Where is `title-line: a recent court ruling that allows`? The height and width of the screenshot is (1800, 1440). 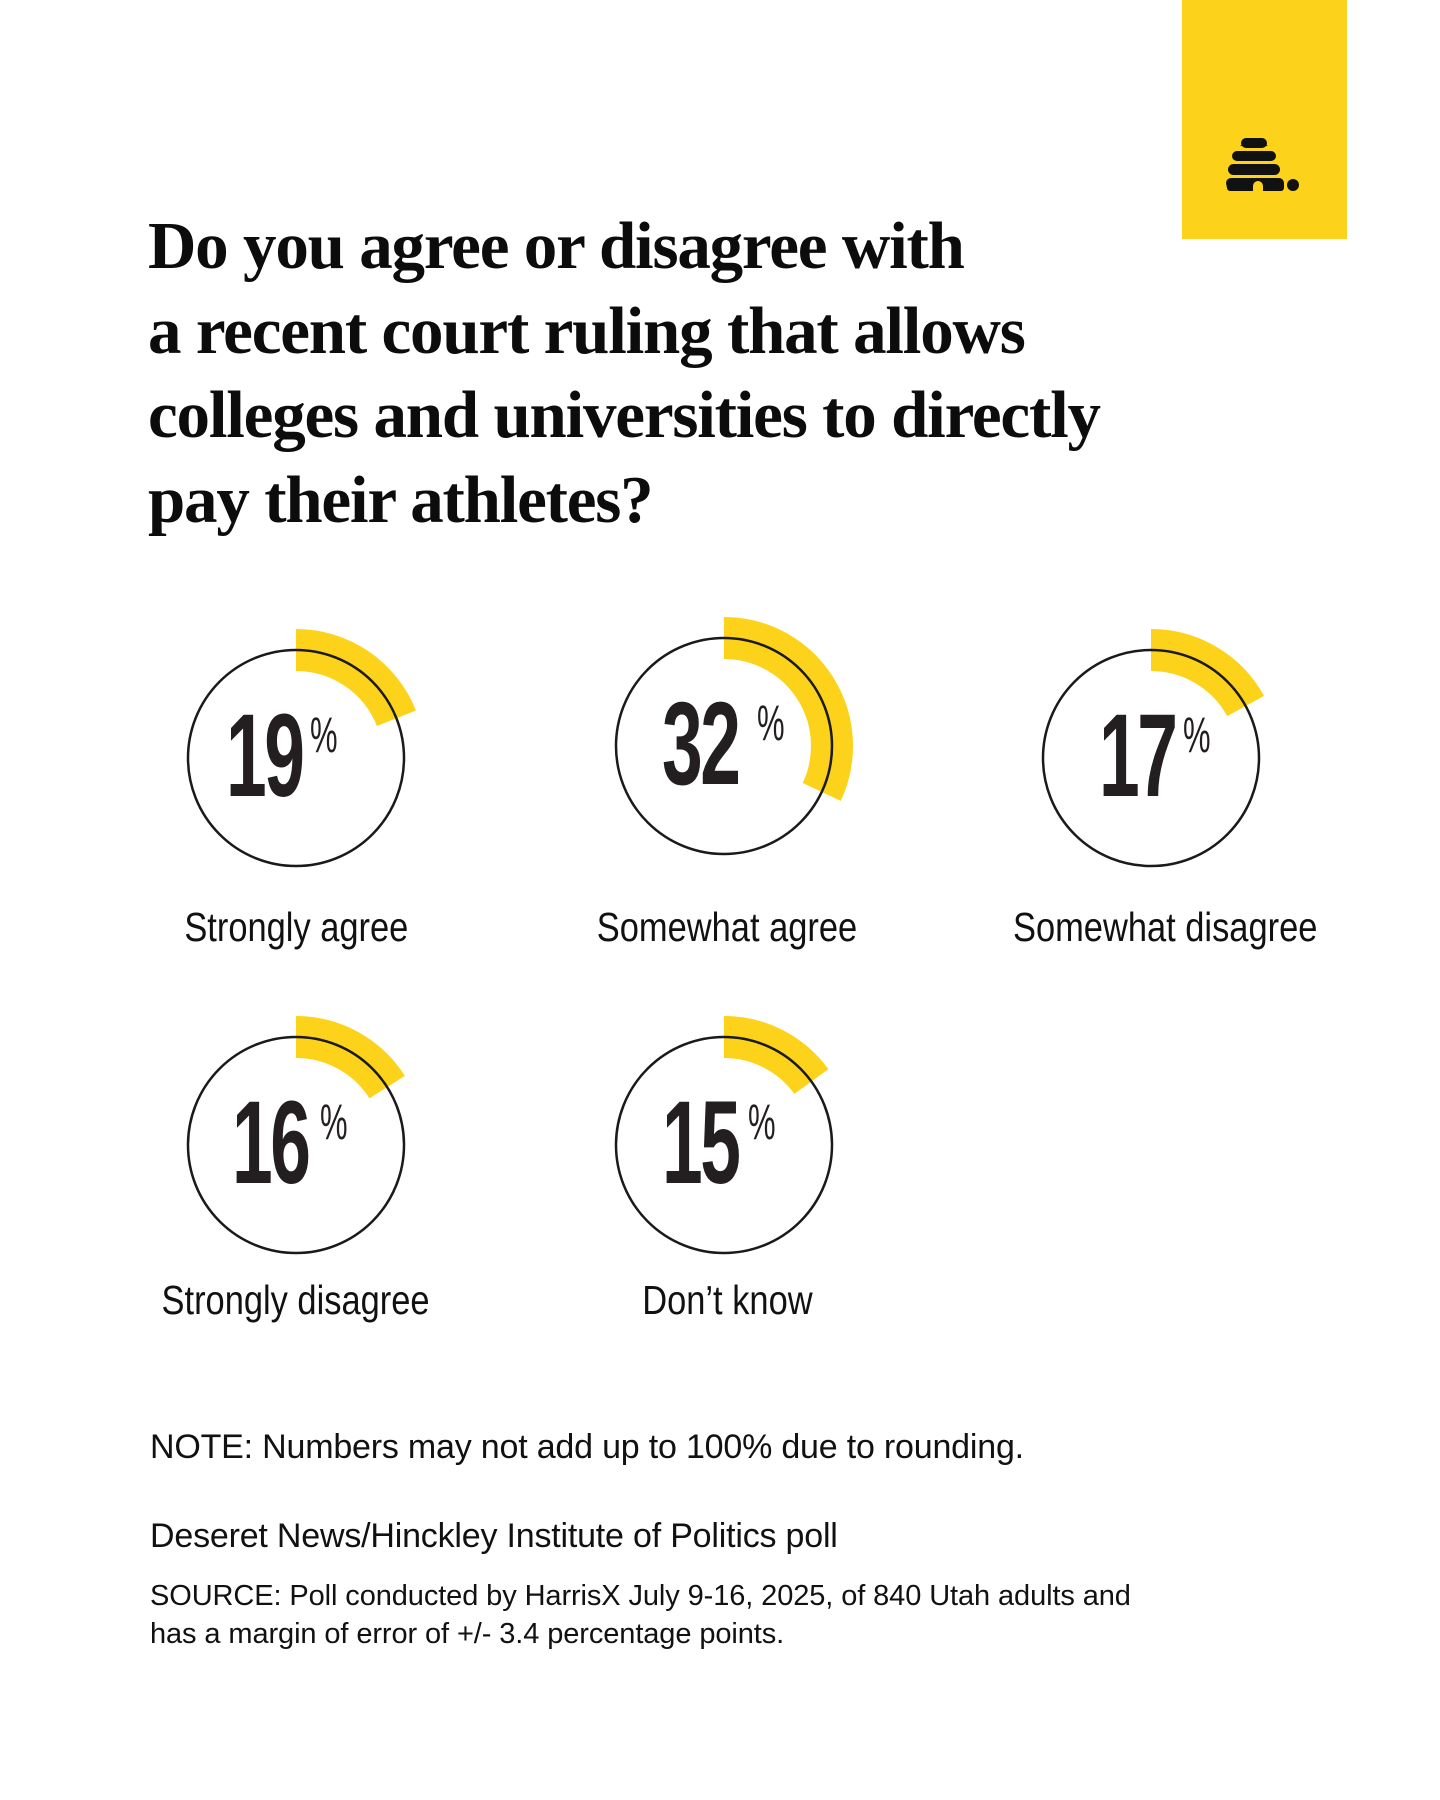
title-line: a recent court ruling that allows is located at coordinates (587, 330).